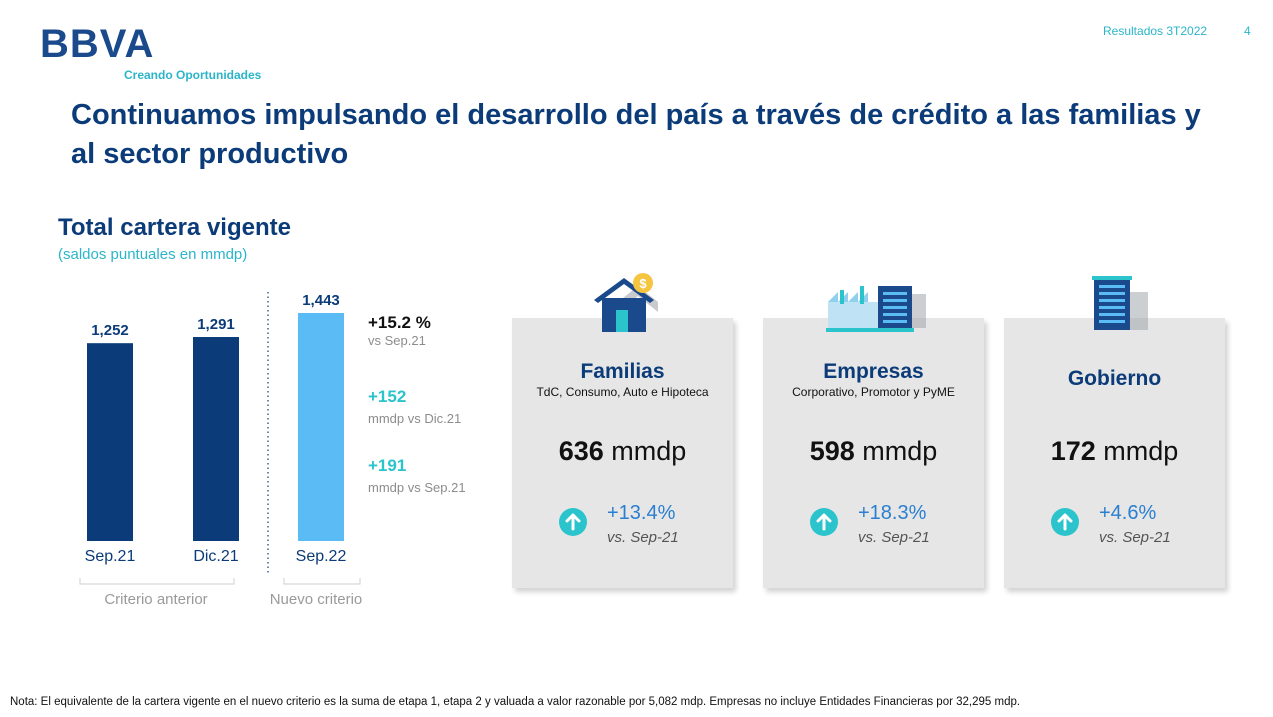 The image size is (1273, 717). I want to click on group-label-previous: Criterio anterior, so click(155, 599).